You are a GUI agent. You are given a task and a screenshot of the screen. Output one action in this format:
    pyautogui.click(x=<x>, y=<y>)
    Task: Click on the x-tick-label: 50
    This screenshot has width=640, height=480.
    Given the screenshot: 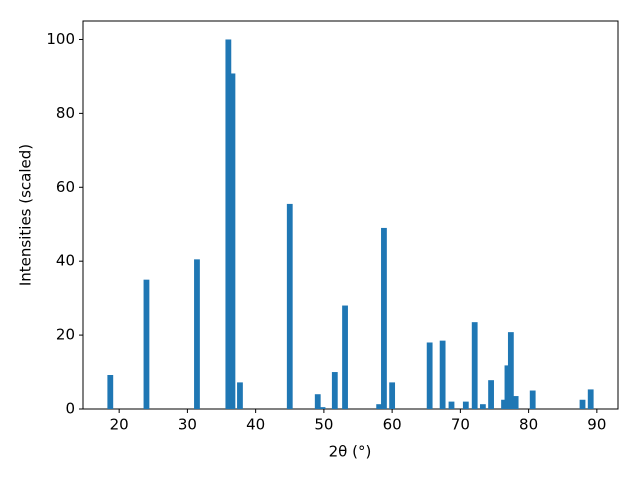 What is the action you would take?
    pyautogui.click(x=323, y=425)
    